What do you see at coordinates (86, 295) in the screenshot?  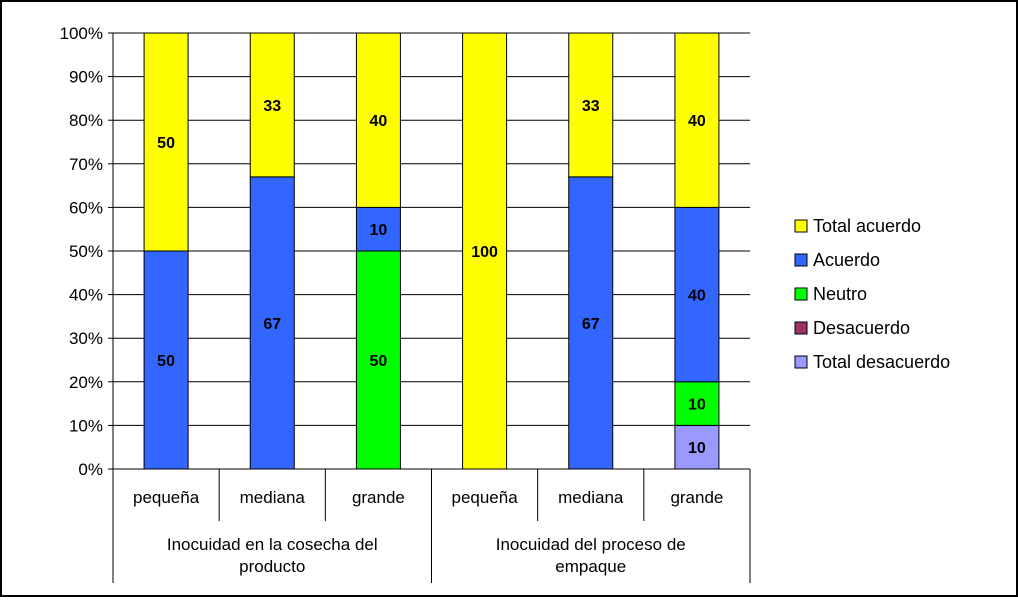 I see `y-tick-label: 40%` at bounding box center [86, 295].